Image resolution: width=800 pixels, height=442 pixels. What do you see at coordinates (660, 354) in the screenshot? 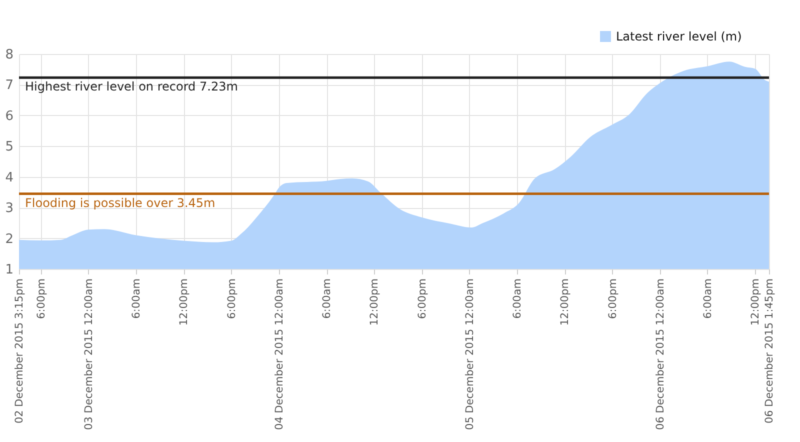
I see `x-tick-label: 06 December 2015 12:00am` at bounding box center [660, 354].